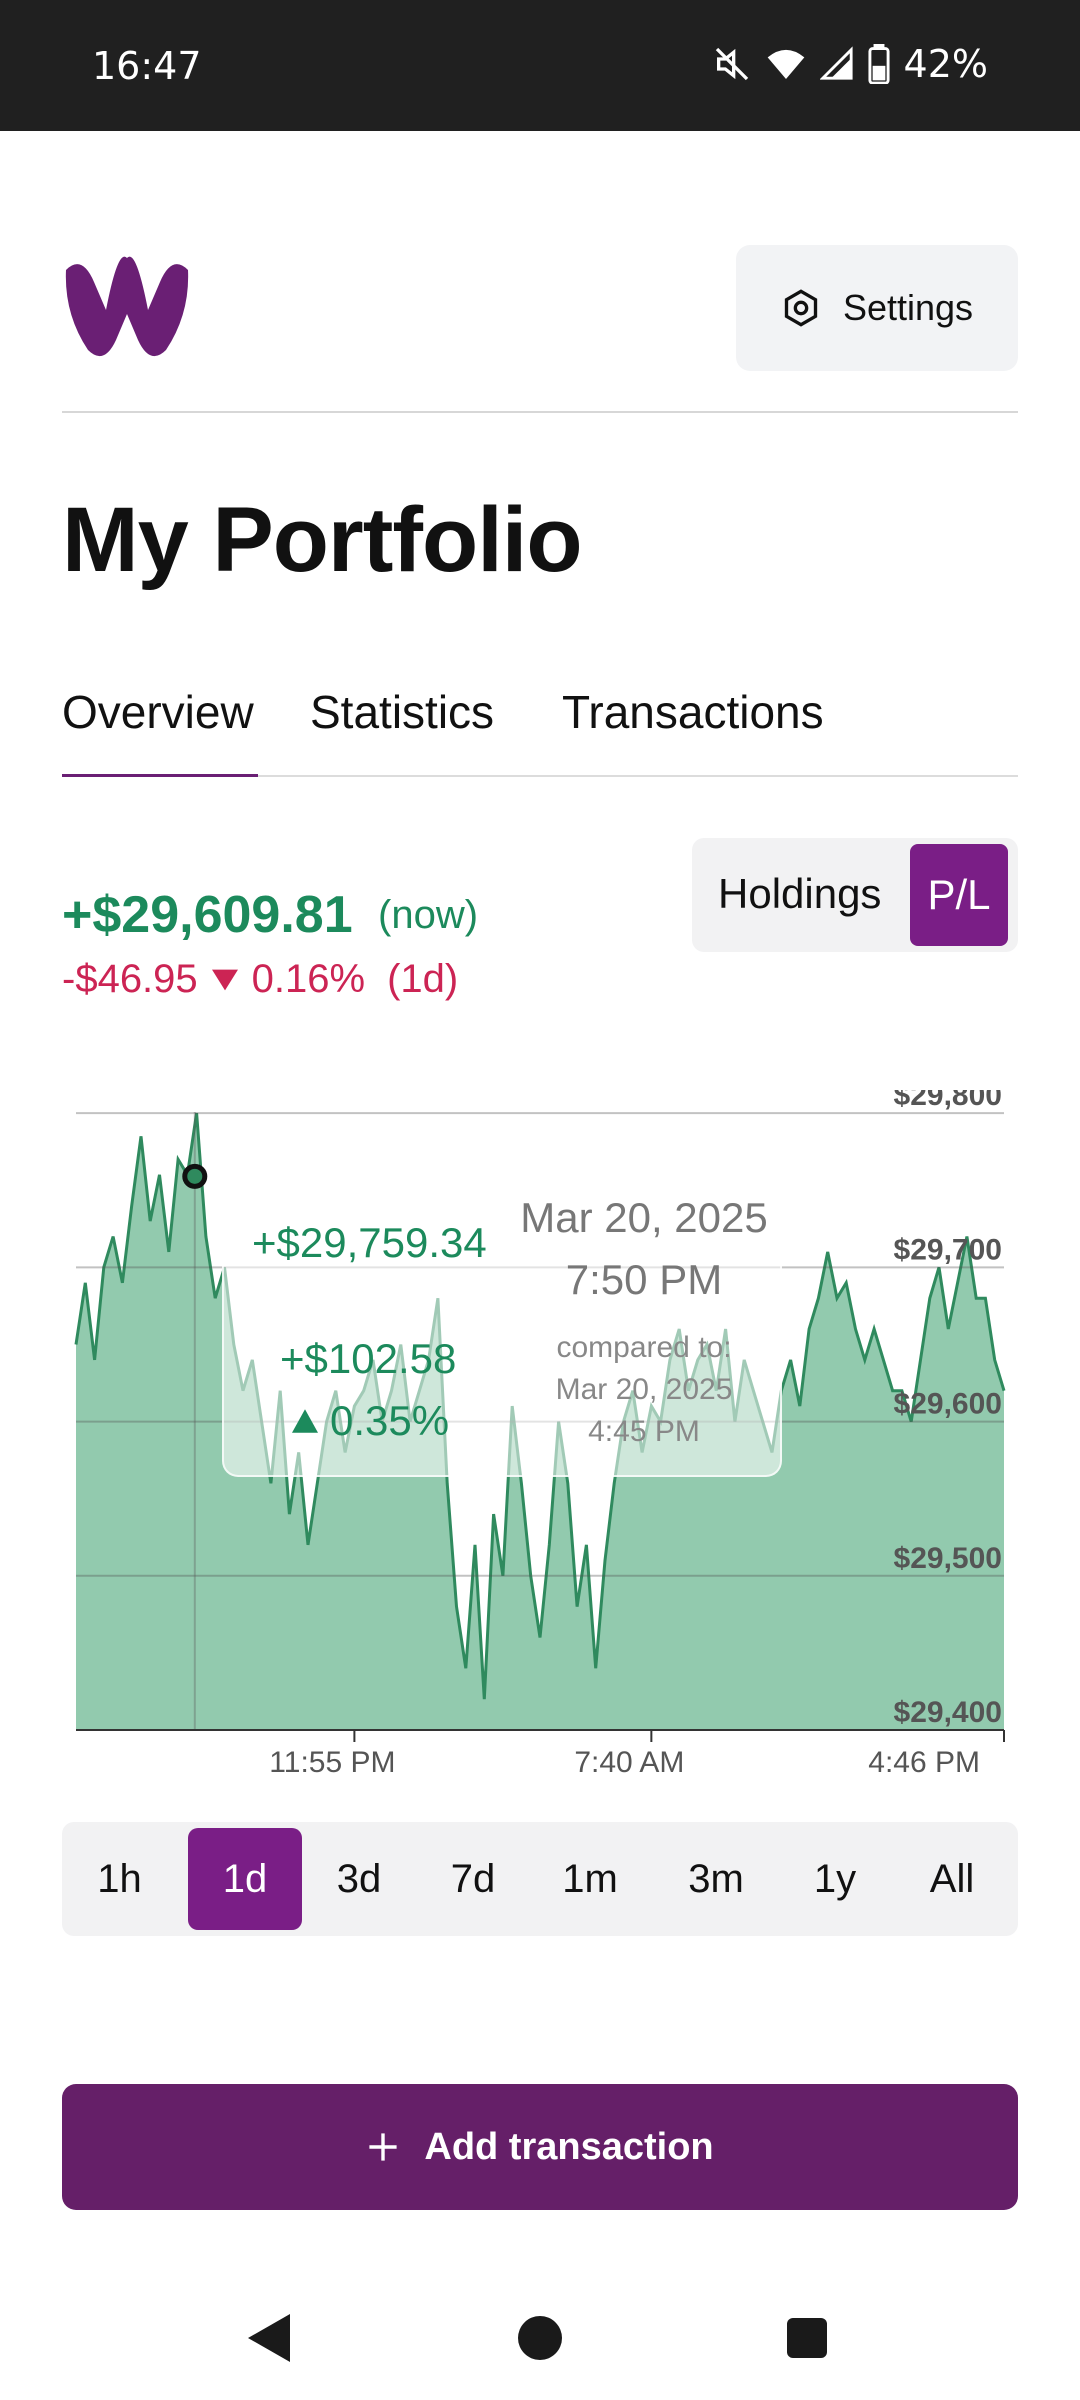 Image resolution: width=1080 pixels, height=2400 pixels. Describe the element at coordinates (948, 1558) in the screenshot. I see `chart-y-tick-label: $29,500` at that location.